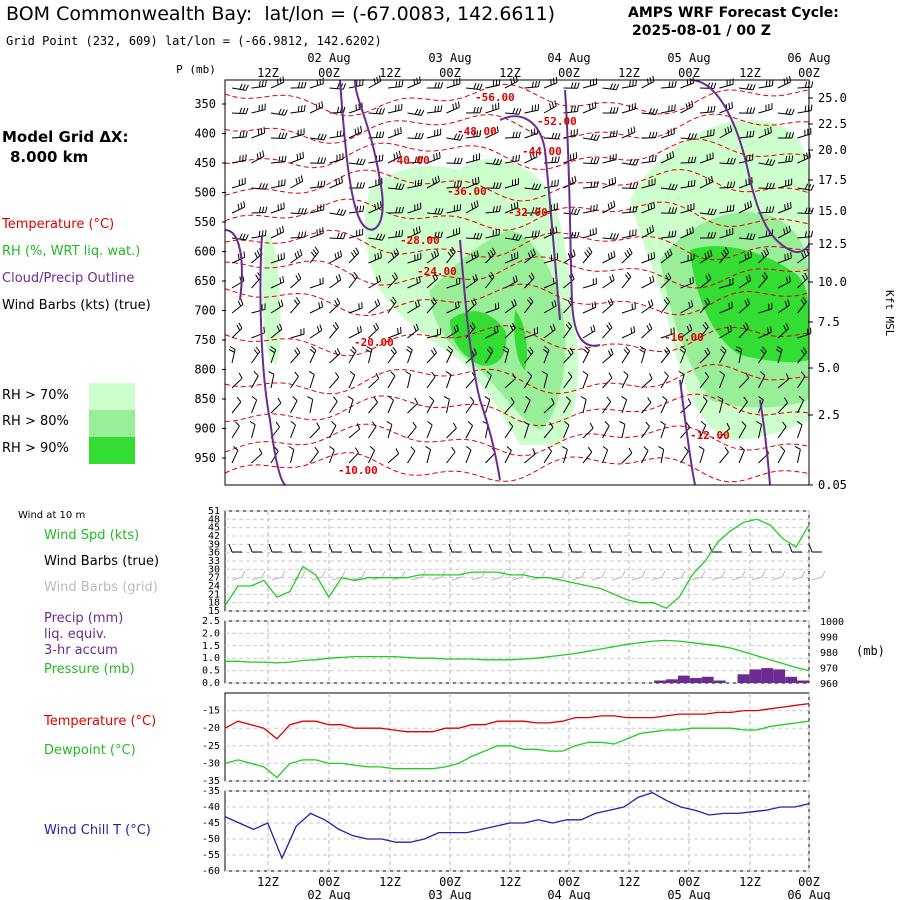  I want to click on windchill-label: Wind Chill T (°C), so click(97, 830).